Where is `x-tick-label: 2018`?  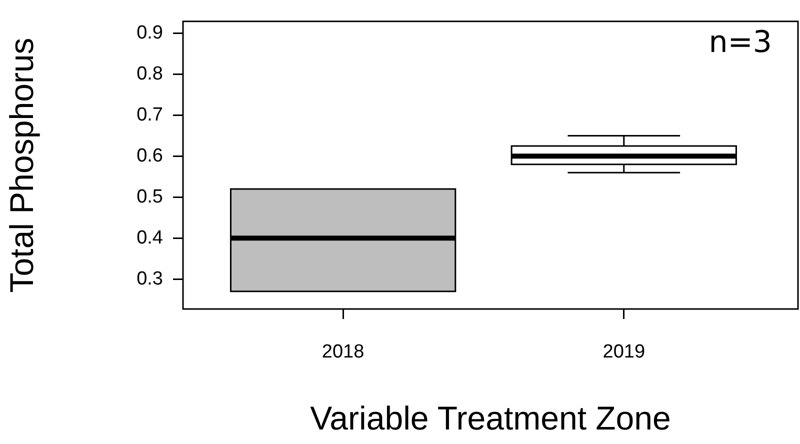
x-tick-label: 2018 is located at coordinates (343, 352).